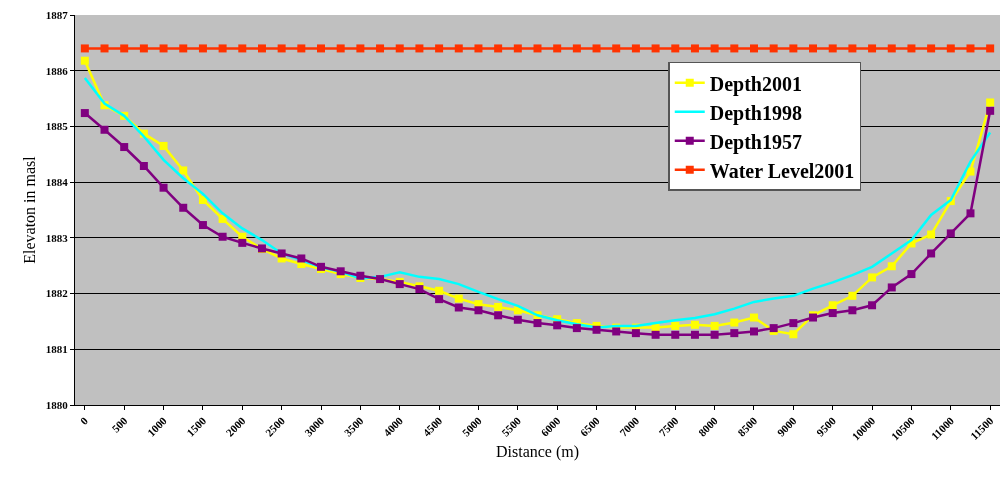  Describe the element at coordinates (57, 14) in the screenshot. I see `y-tick-label: 1887` at that location.